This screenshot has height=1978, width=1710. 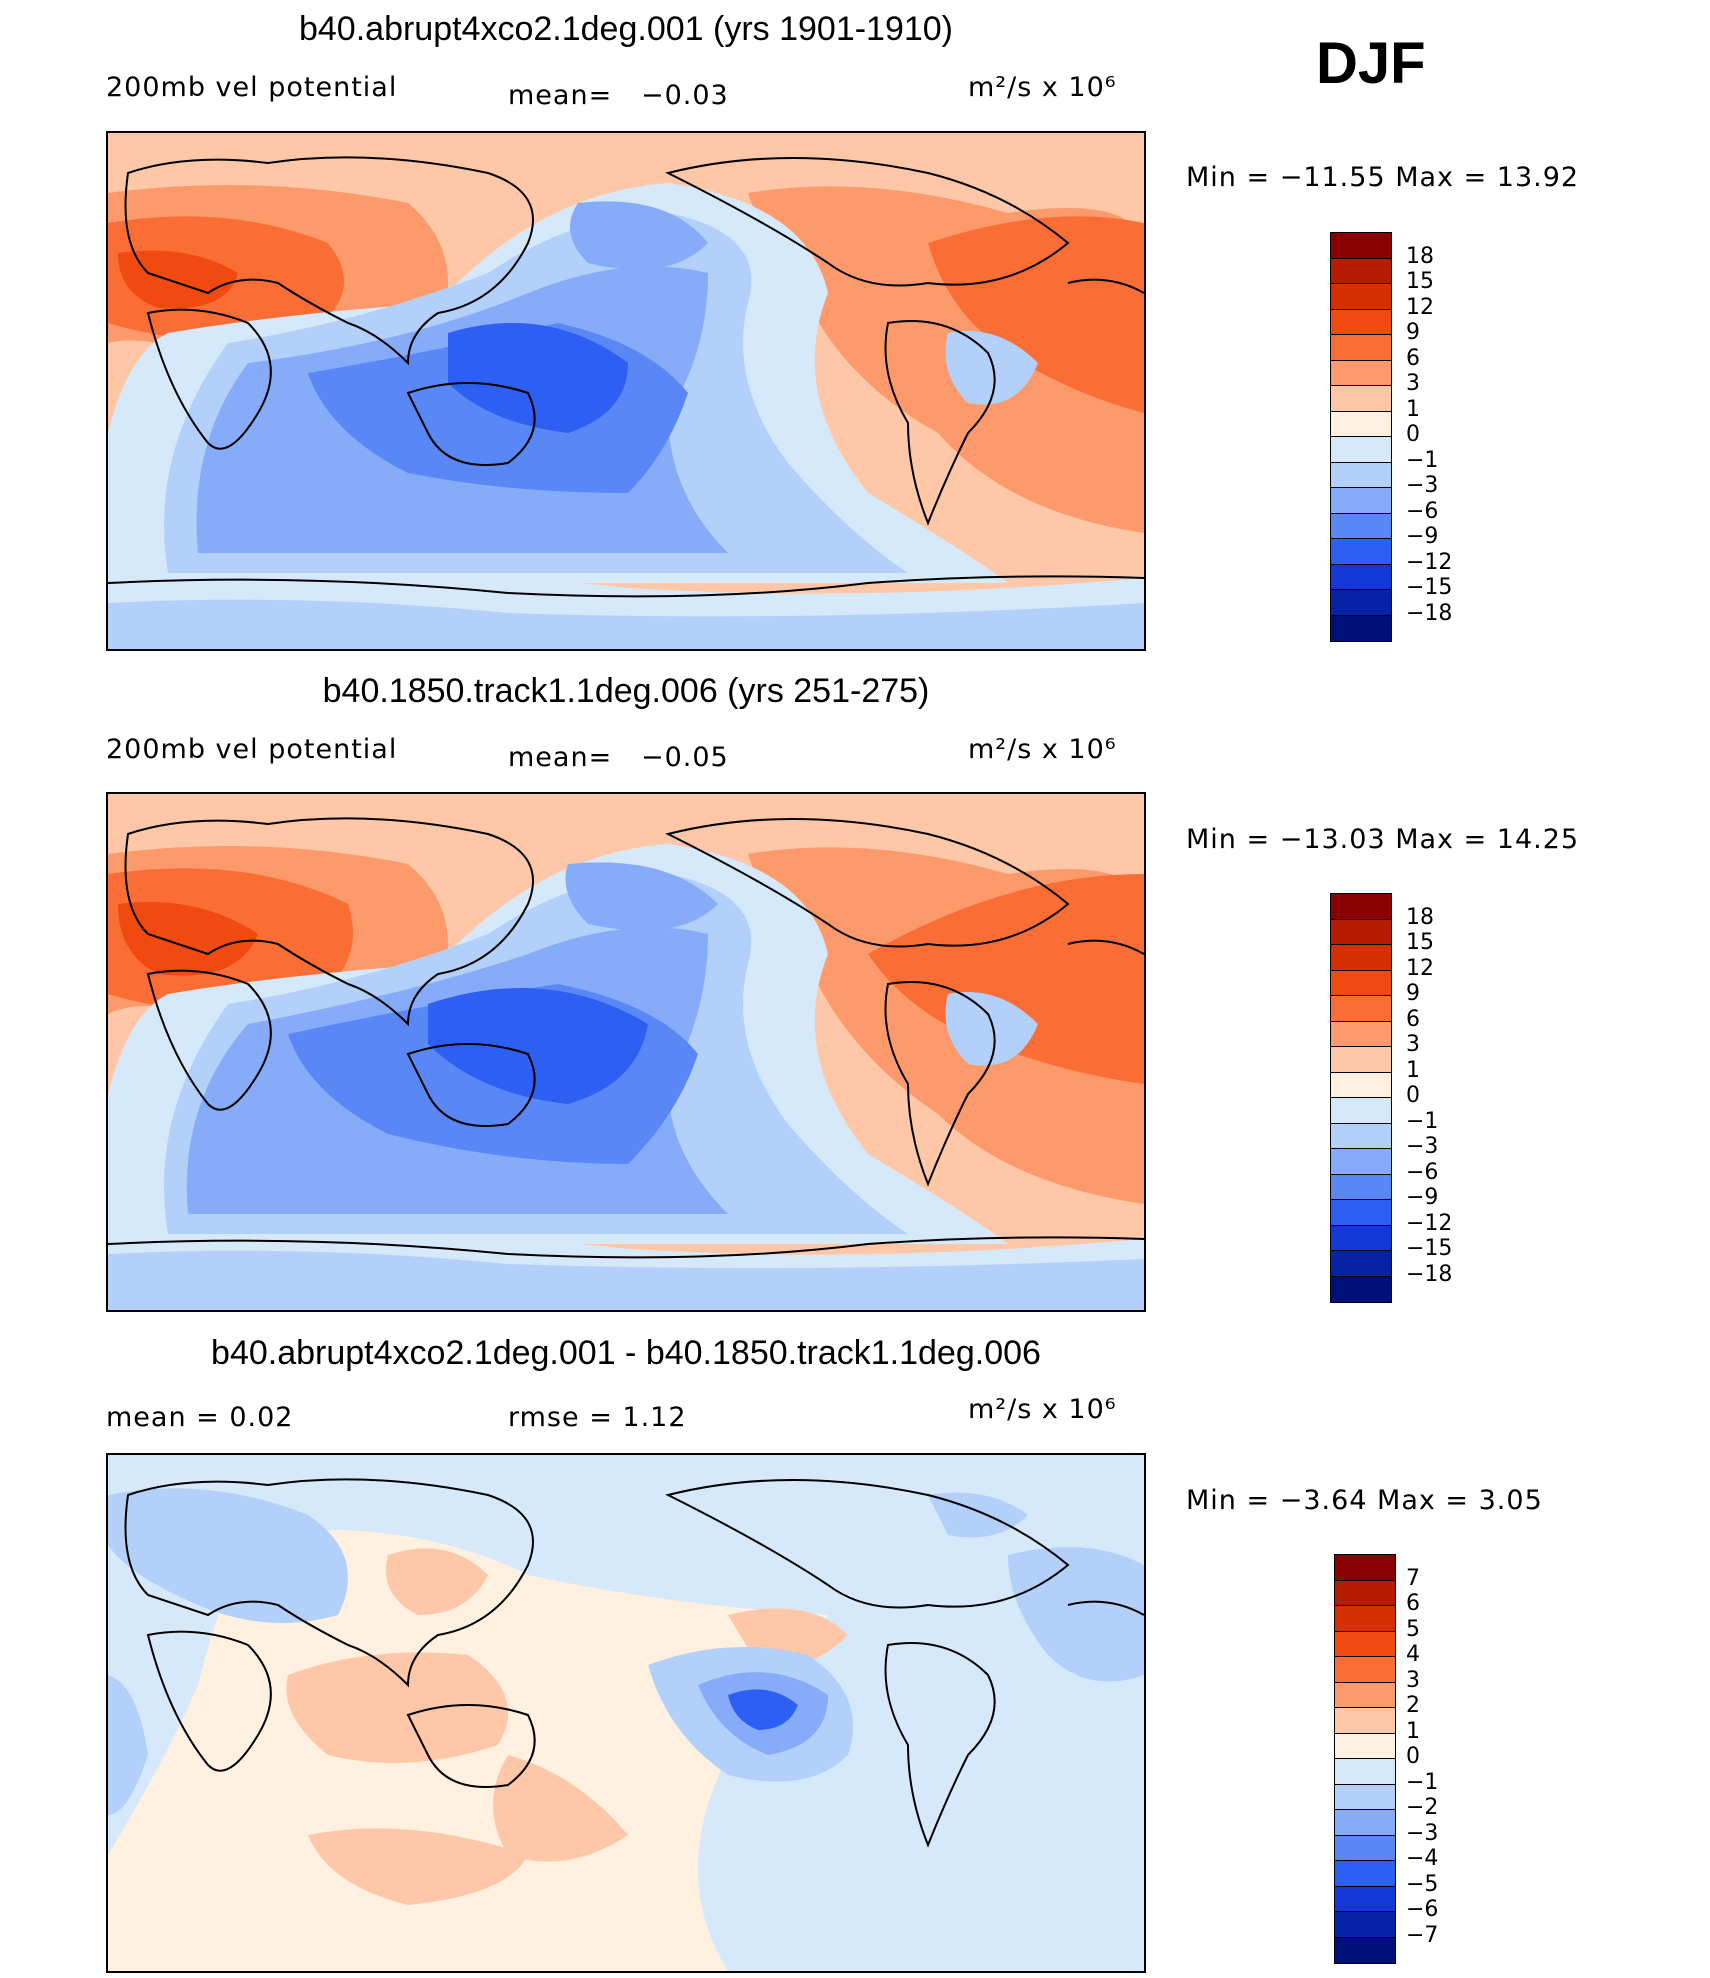 I want to click on panel-3-colorbar-tick-label: 3, so click(x=1413, y=1680).